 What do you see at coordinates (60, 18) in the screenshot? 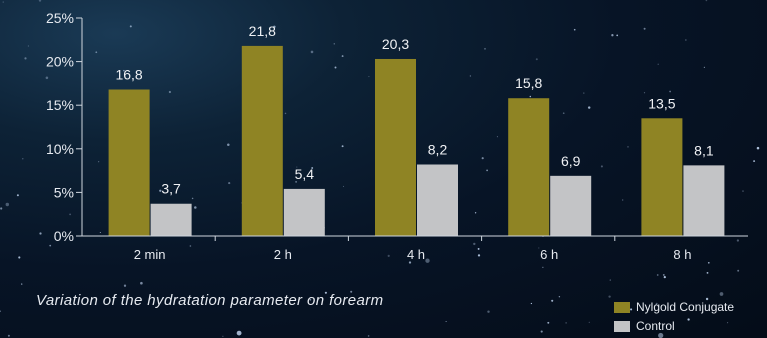
I see `y-tick-label: 25%` at bounding box center [60, 18].